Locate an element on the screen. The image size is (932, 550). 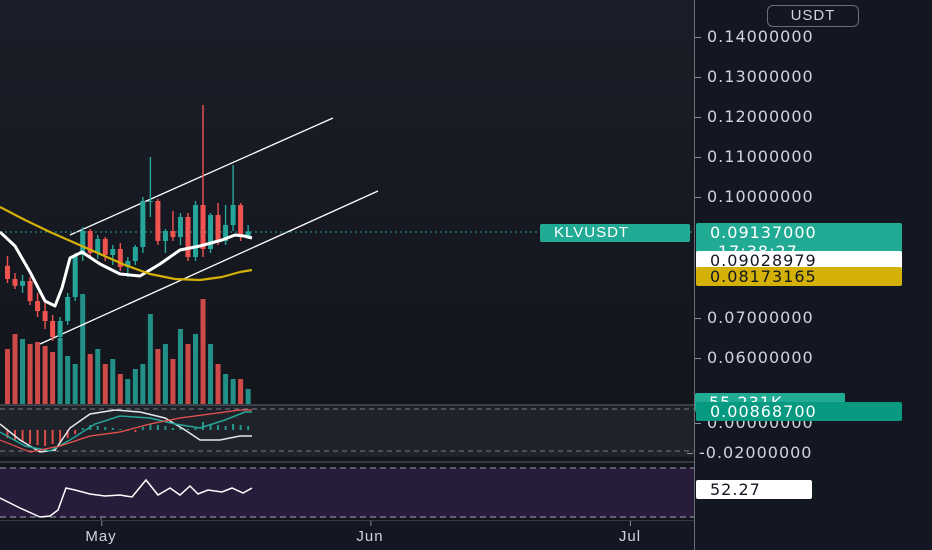
price-tick: 0.14000000 is located at coordinates (754, 36).